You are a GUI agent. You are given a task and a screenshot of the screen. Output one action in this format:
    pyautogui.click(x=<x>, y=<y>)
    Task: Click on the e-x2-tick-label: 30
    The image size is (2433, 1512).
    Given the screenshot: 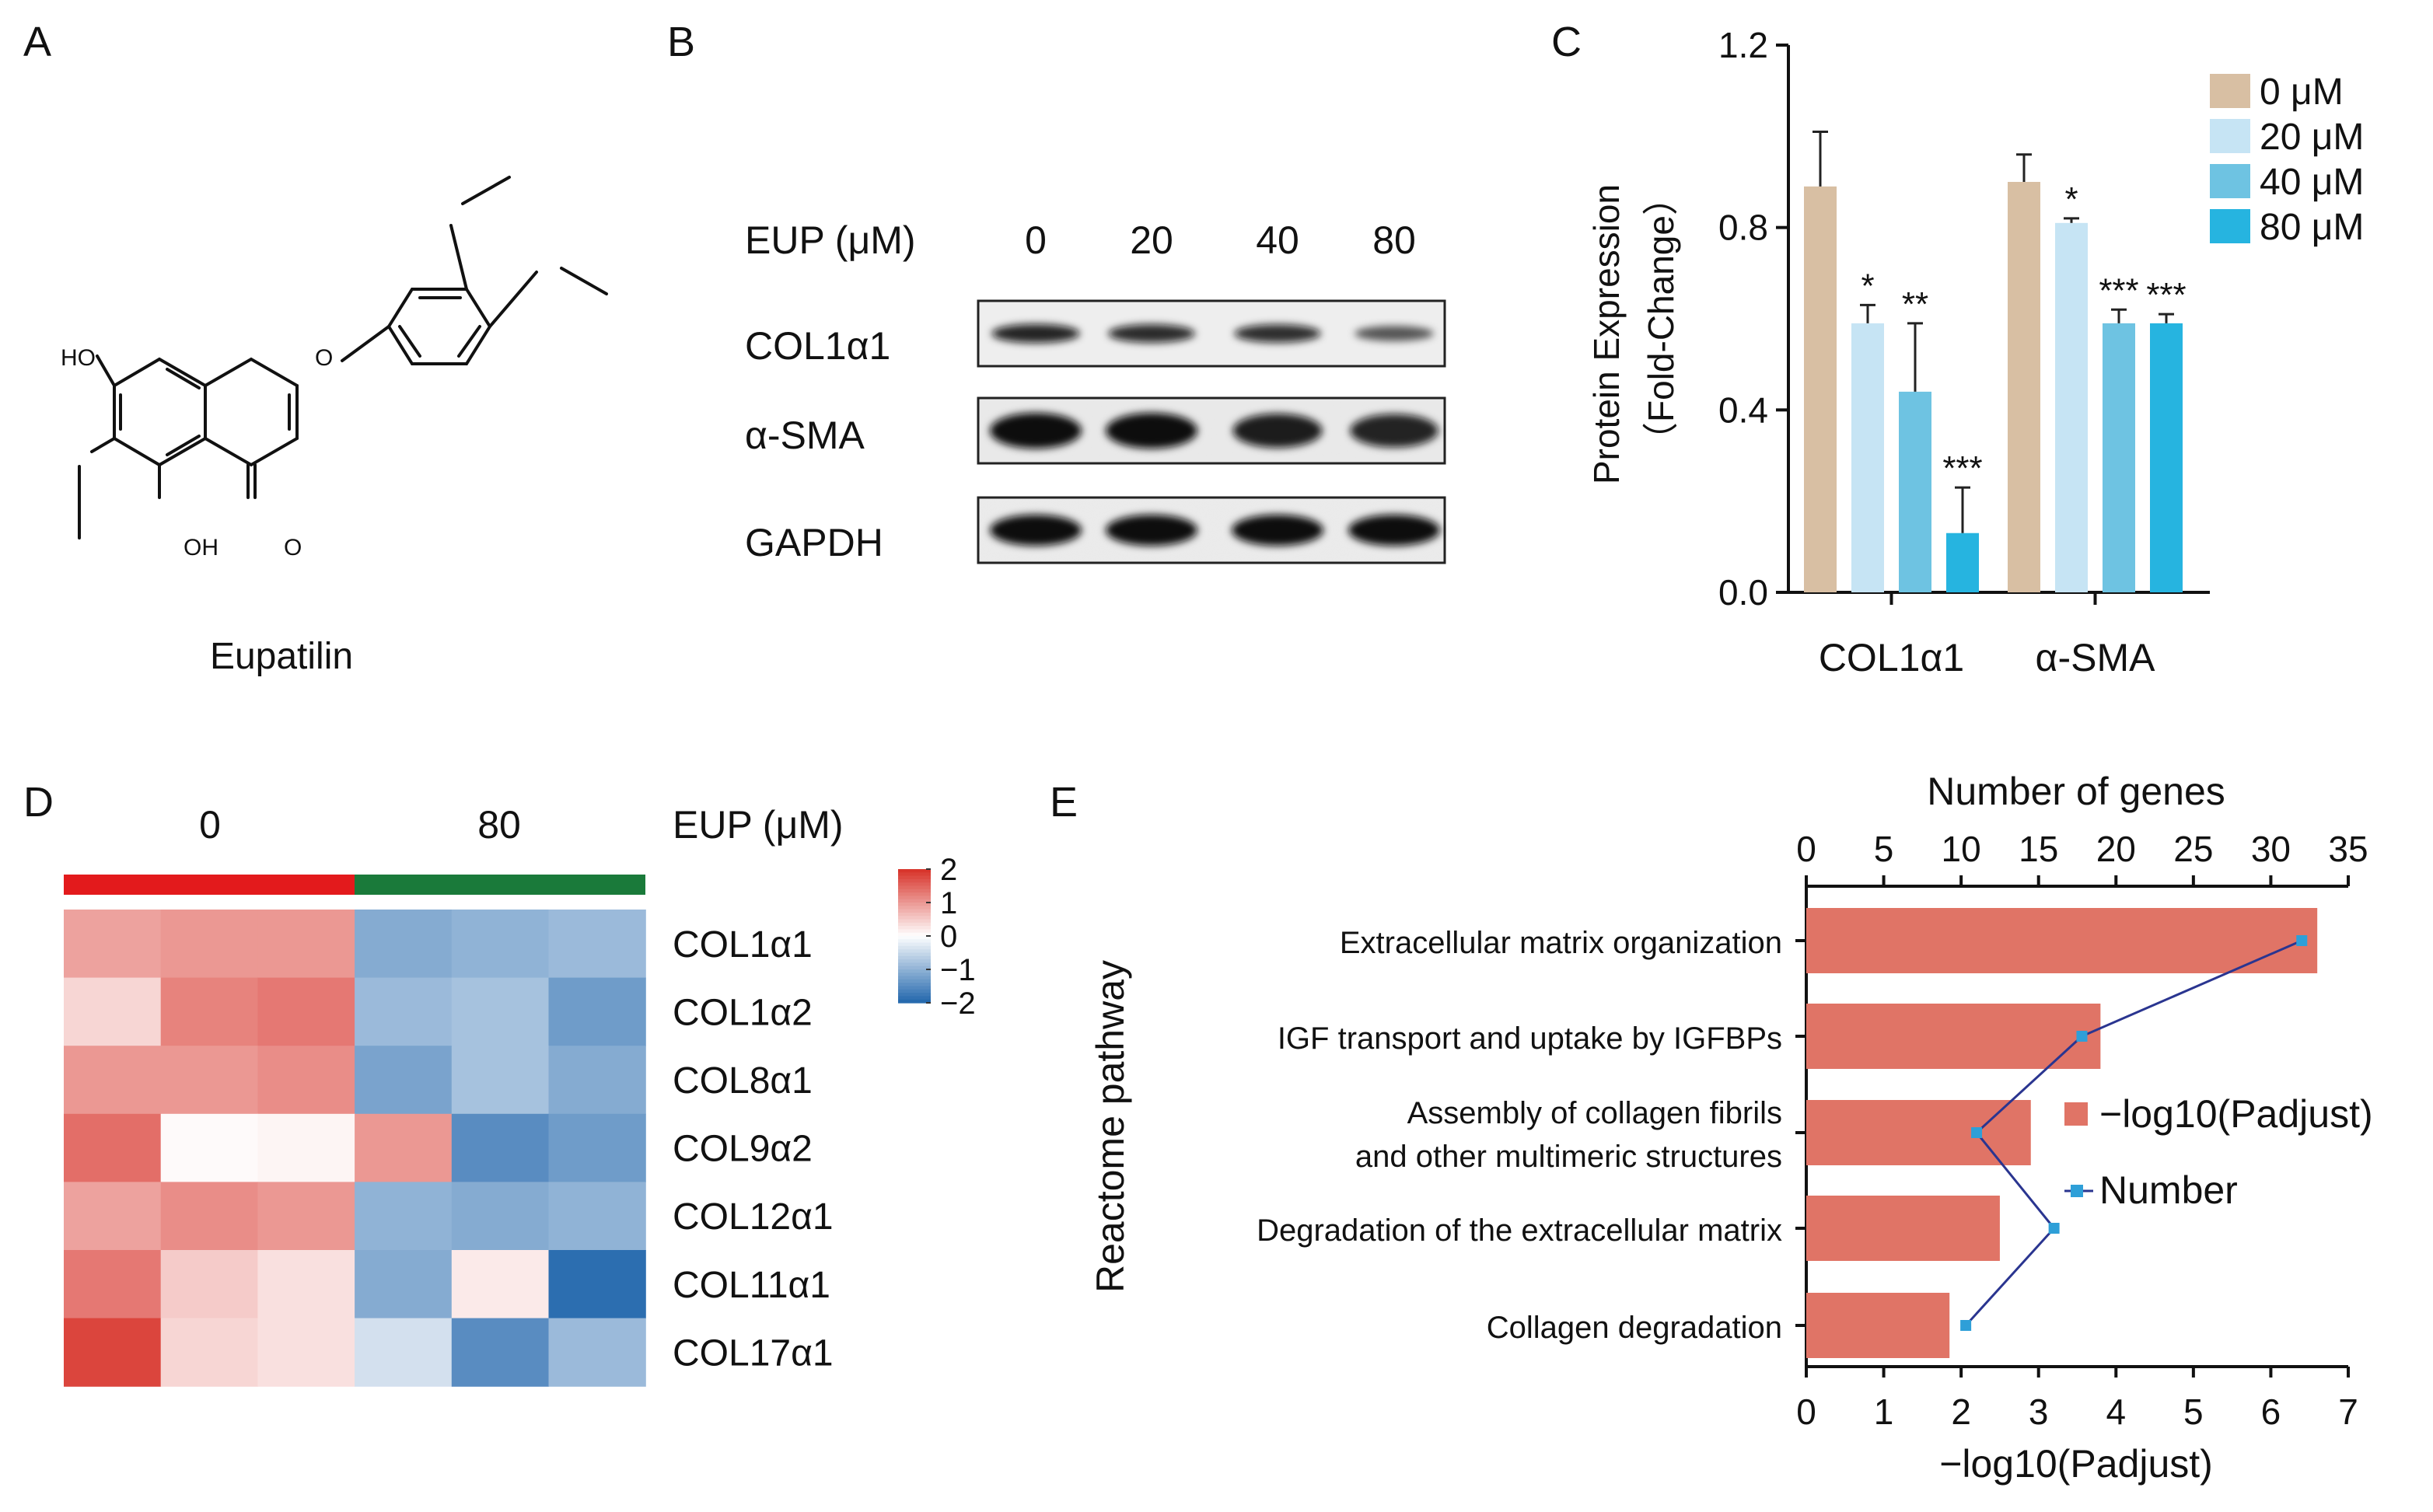 What is the action you would take?
    pyautogui.click(x=2271, y=849)
    